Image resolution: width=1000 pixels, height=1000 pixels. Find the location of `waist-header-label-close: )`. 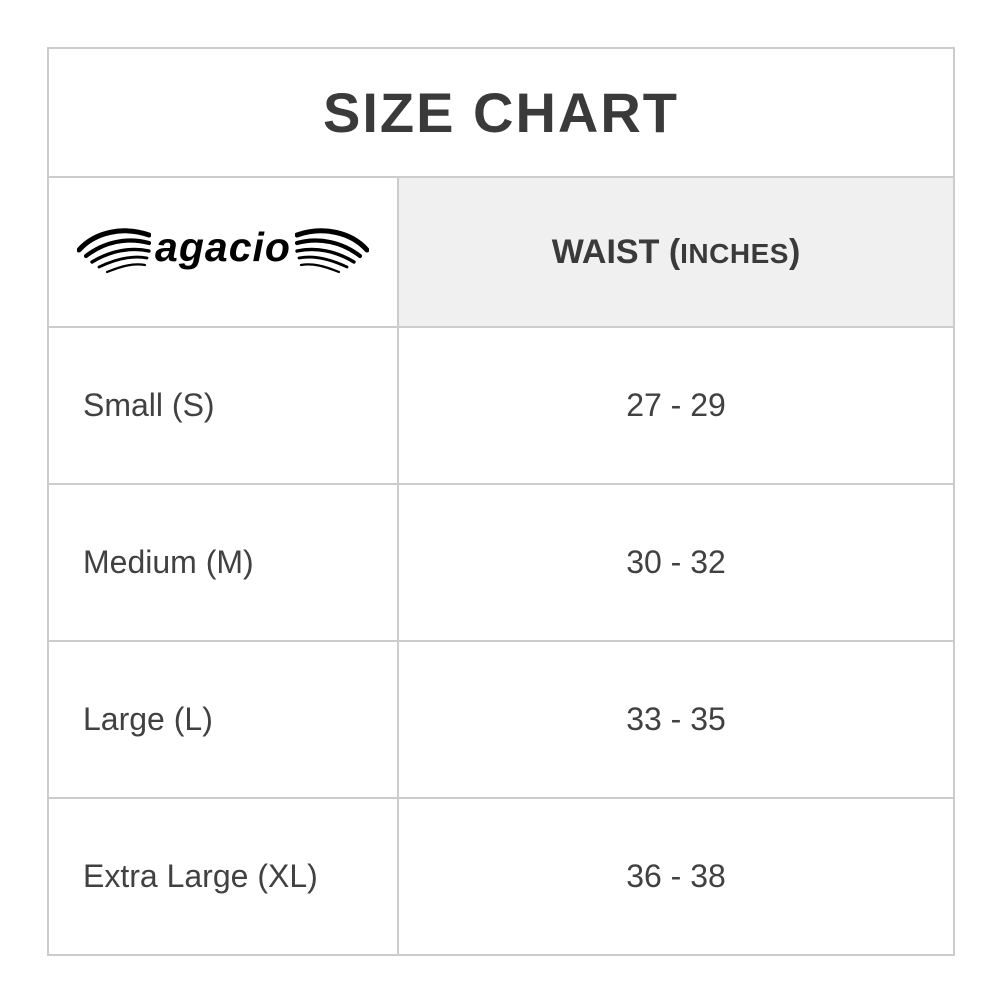

waist-header-label-close: ) is located at coordinates (794, 251).